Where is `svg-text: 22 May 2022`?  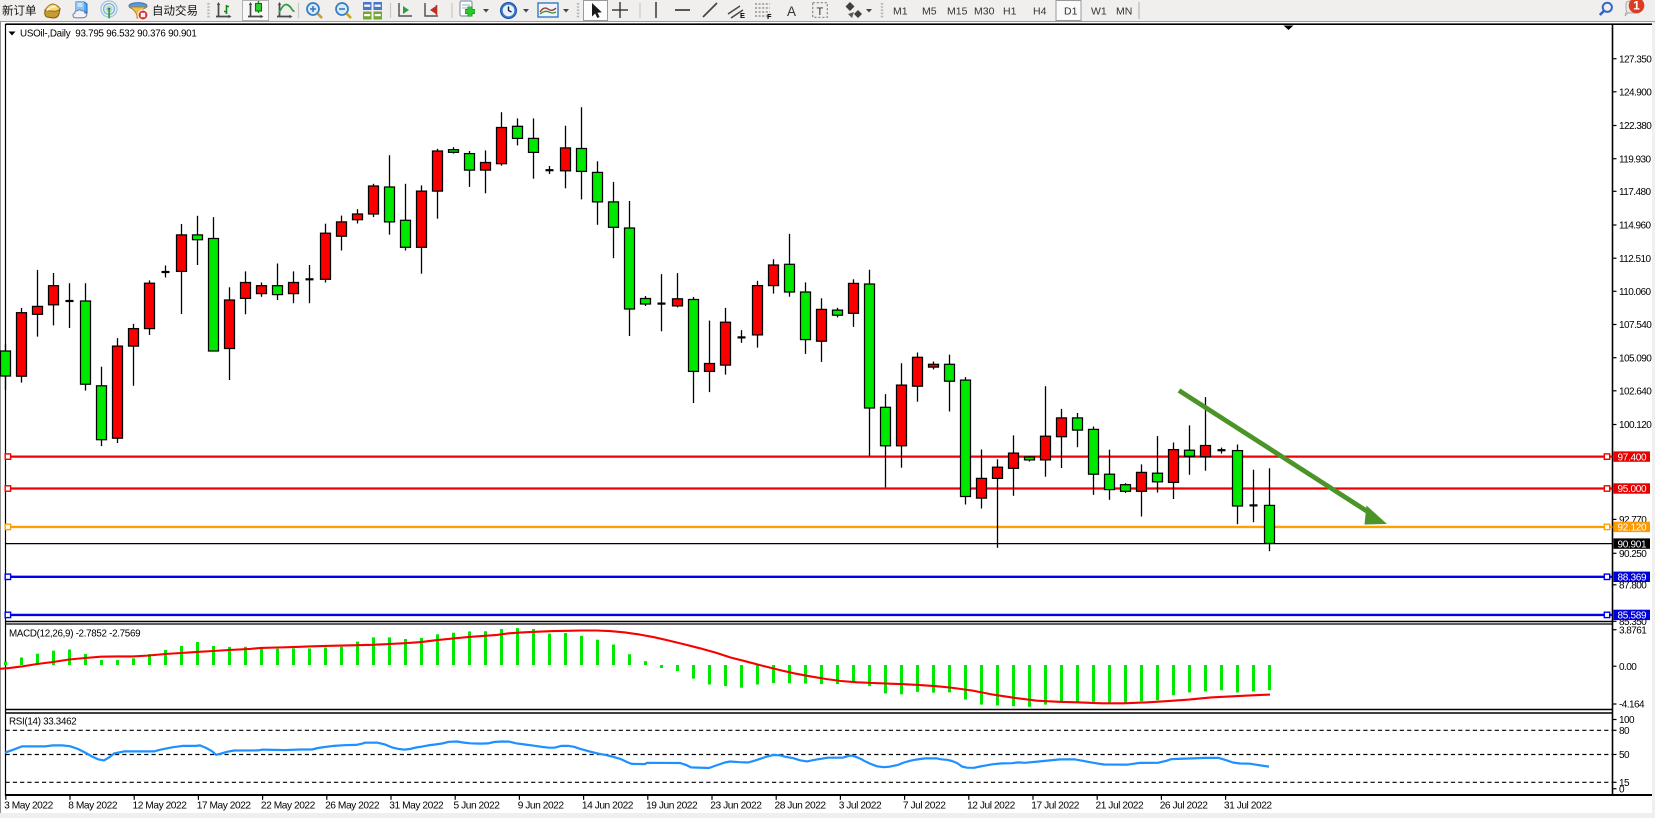 svg-text: 22 May 2022 is located at coordinates (288, 805).